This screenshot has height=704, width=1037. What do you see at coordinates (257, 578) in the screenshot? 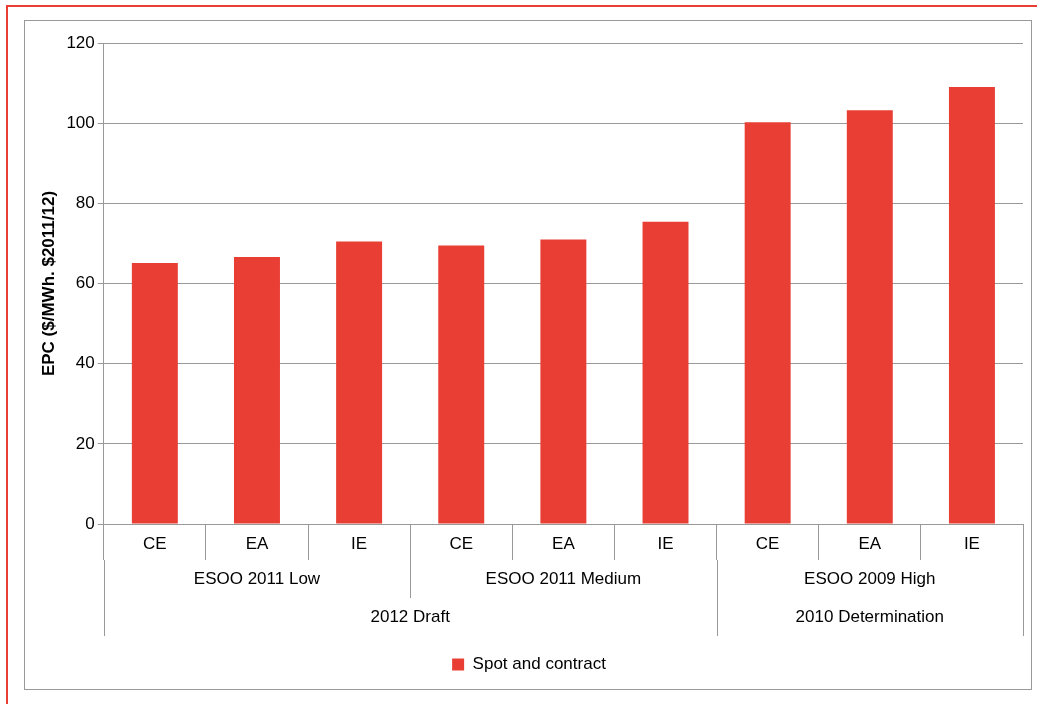
I see `text: ESOO 2011 Low` at bounding box center [257, 578].